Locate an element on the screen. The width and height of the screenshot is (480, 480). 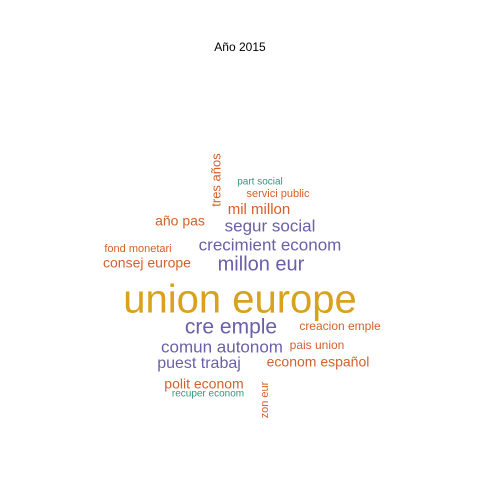
word-fond-monetari: fond monetari is located at coordinates (137, 249).